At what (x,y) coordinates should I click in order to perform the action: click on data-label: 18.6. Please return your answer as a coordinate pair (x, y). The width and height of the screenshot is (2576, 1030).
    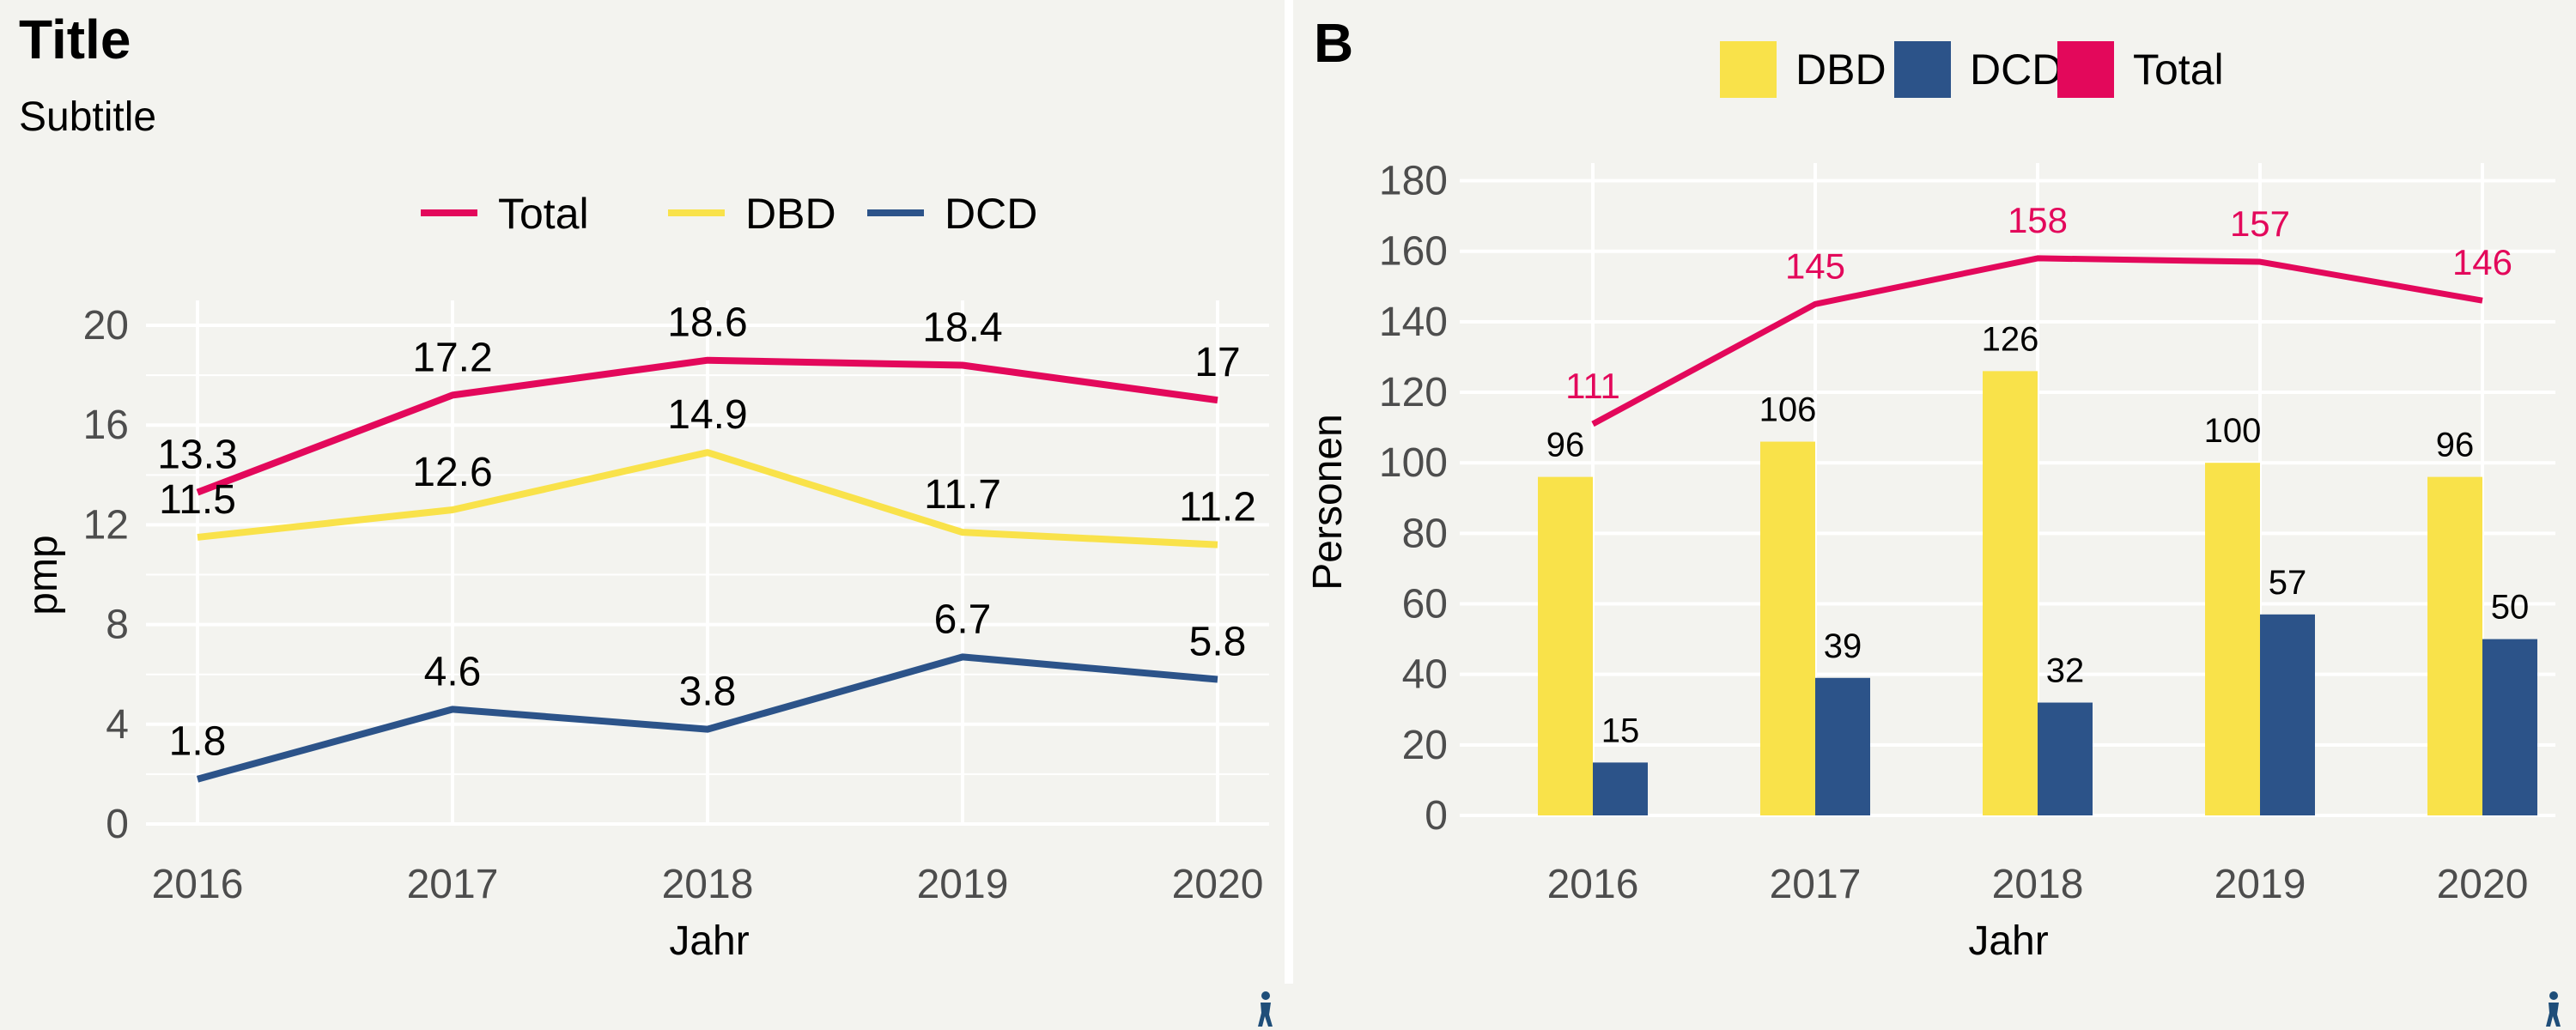
    Looking at the image, I should click on (707, 323).